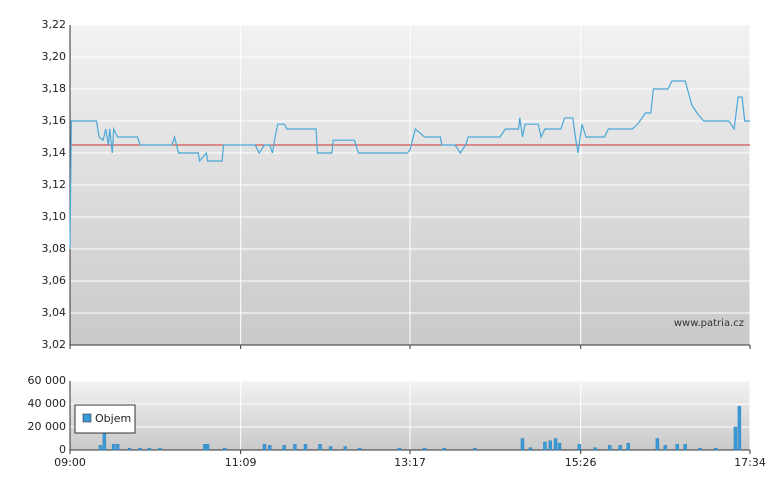 This screenshot has height=490, width=780. I want to click on y-tick-label: 3,16, so click(54, 120).